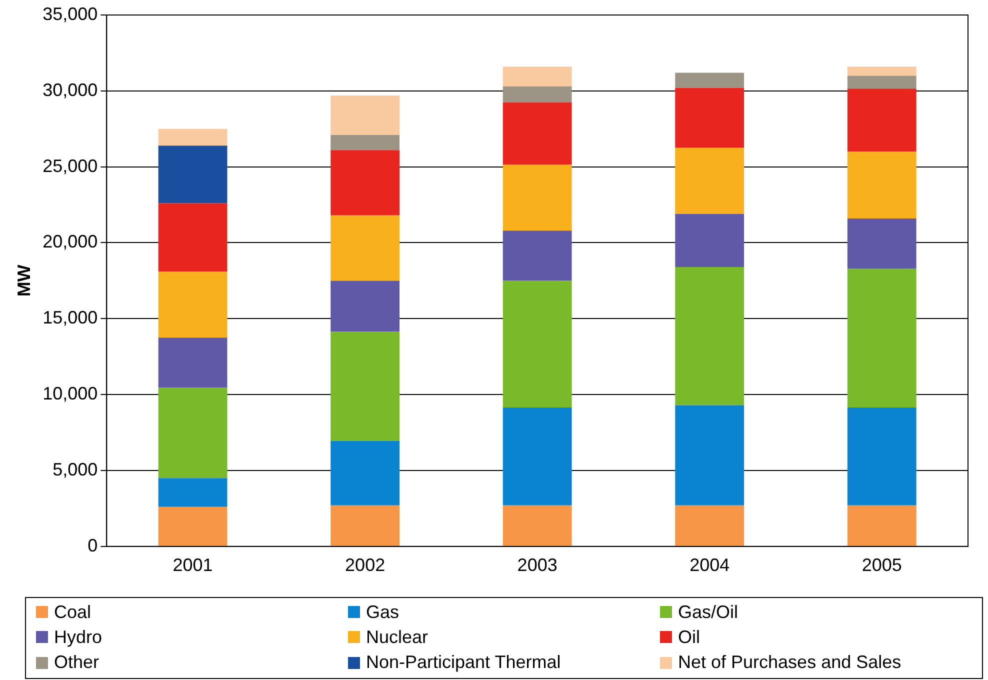 This screenshot has width=988, height=680. Describe the element at coordinates (192, 565) in the screenshot. I see `x-tick-label: 2001` at that location.